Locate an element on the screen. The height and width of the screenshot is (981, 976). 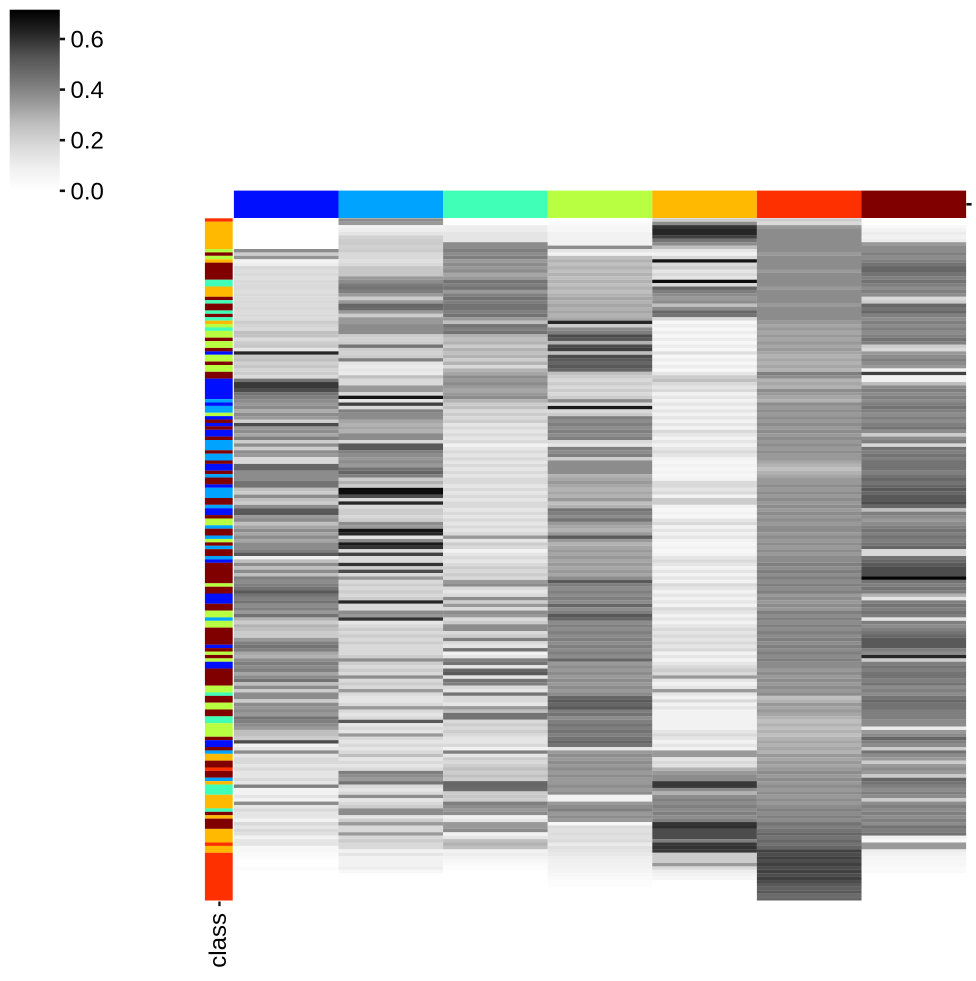
svg-text: class is located at coordinates (218, 940).